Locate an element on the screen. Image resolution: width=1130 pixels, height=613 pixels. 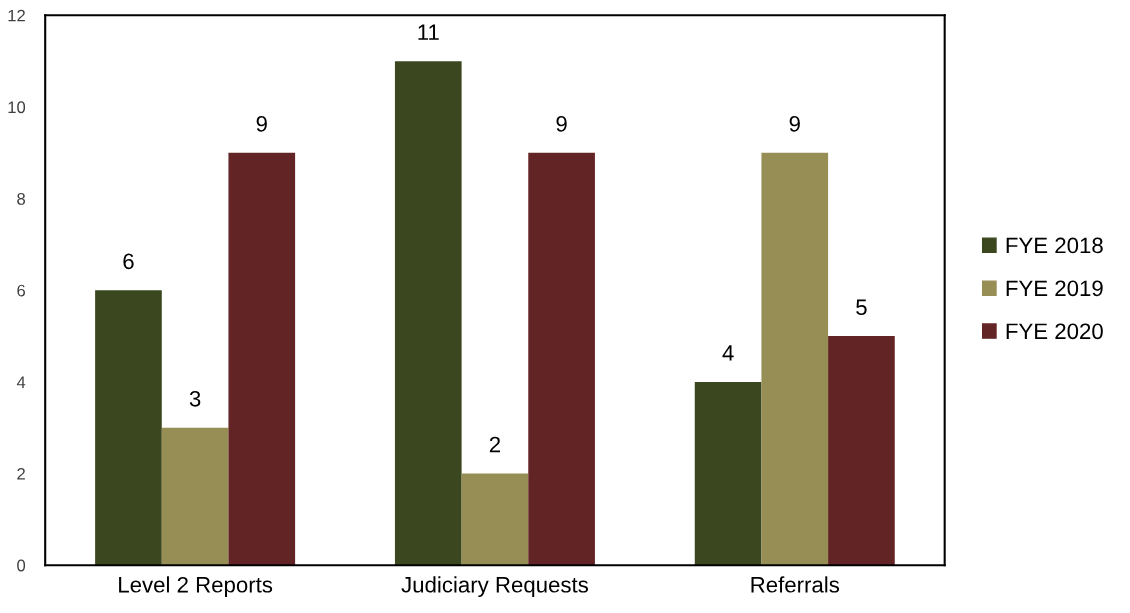
y-tick-label: 4 is located at coordinates (21, 382).